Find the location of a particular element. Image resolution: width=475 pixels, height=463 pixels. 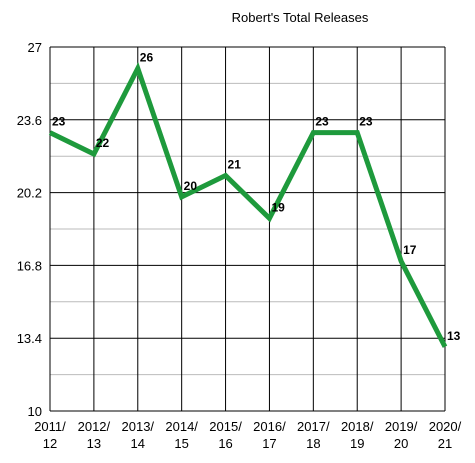

y-tick-label: 20.2 is located at coordinates (29, 193).